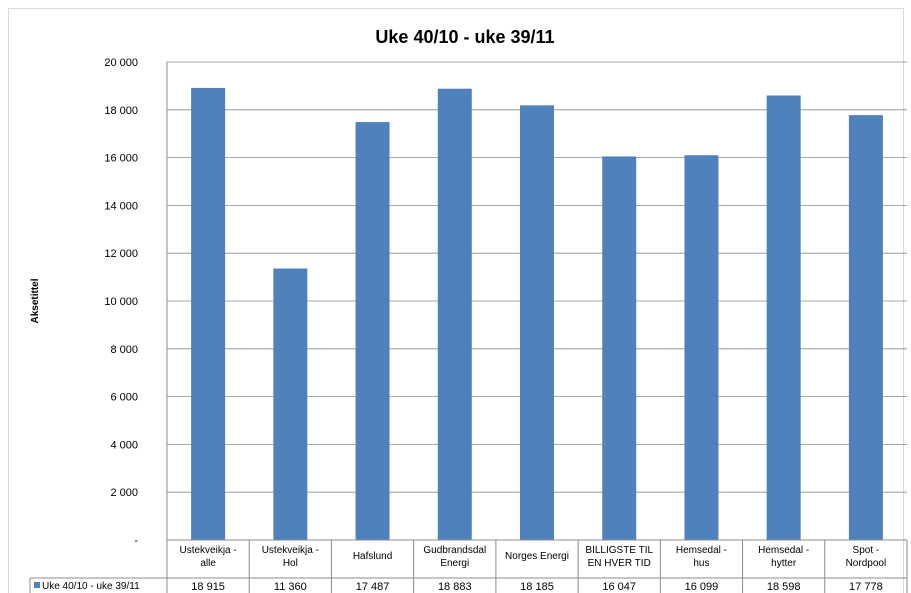 The width and height of the screenshot is (911, 593). Describe the element at coordinates (35, 300) in the screenshot. I see `y-axis-label: Aksetittel` at that location.